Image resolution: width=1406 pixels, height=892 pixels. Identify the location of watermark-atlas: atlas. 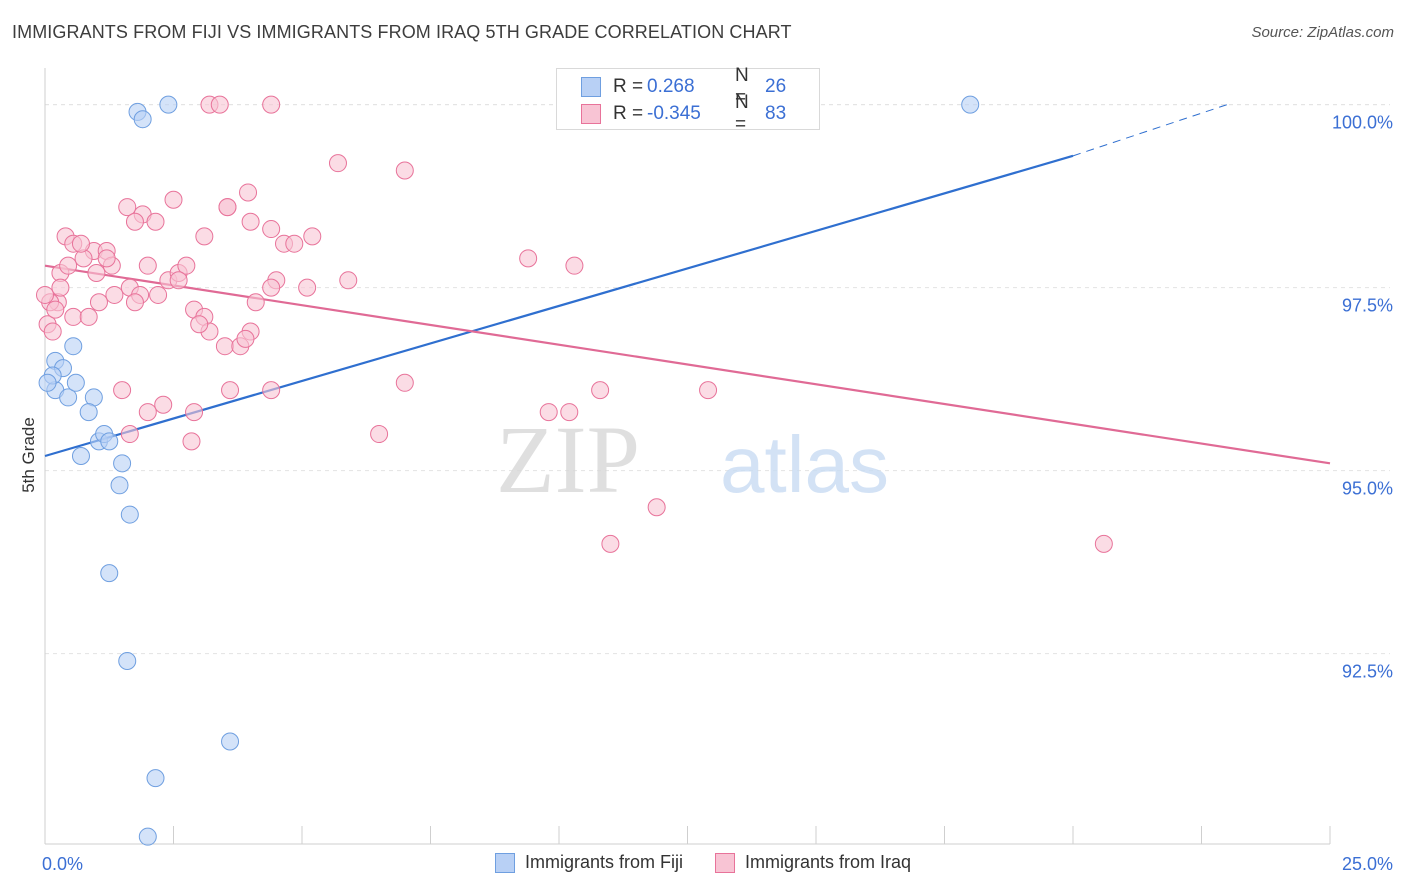
(804, 464).